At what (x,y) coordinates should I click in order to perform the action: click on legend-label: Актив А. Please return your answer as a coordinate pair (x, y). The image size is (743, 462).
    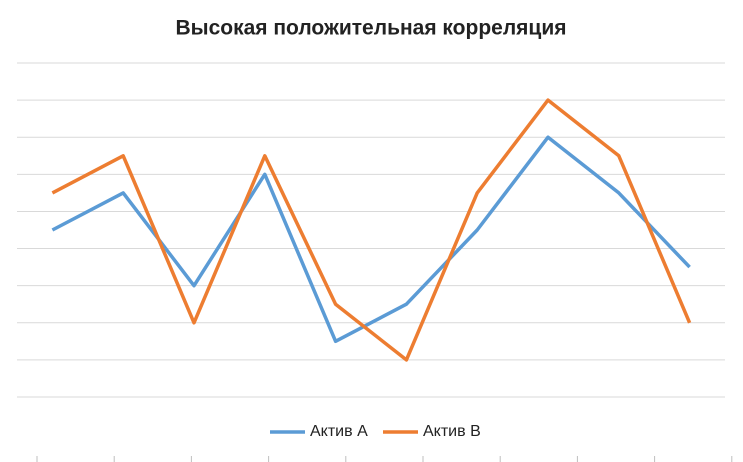
    Looking at the image, I should click on (339, 431).